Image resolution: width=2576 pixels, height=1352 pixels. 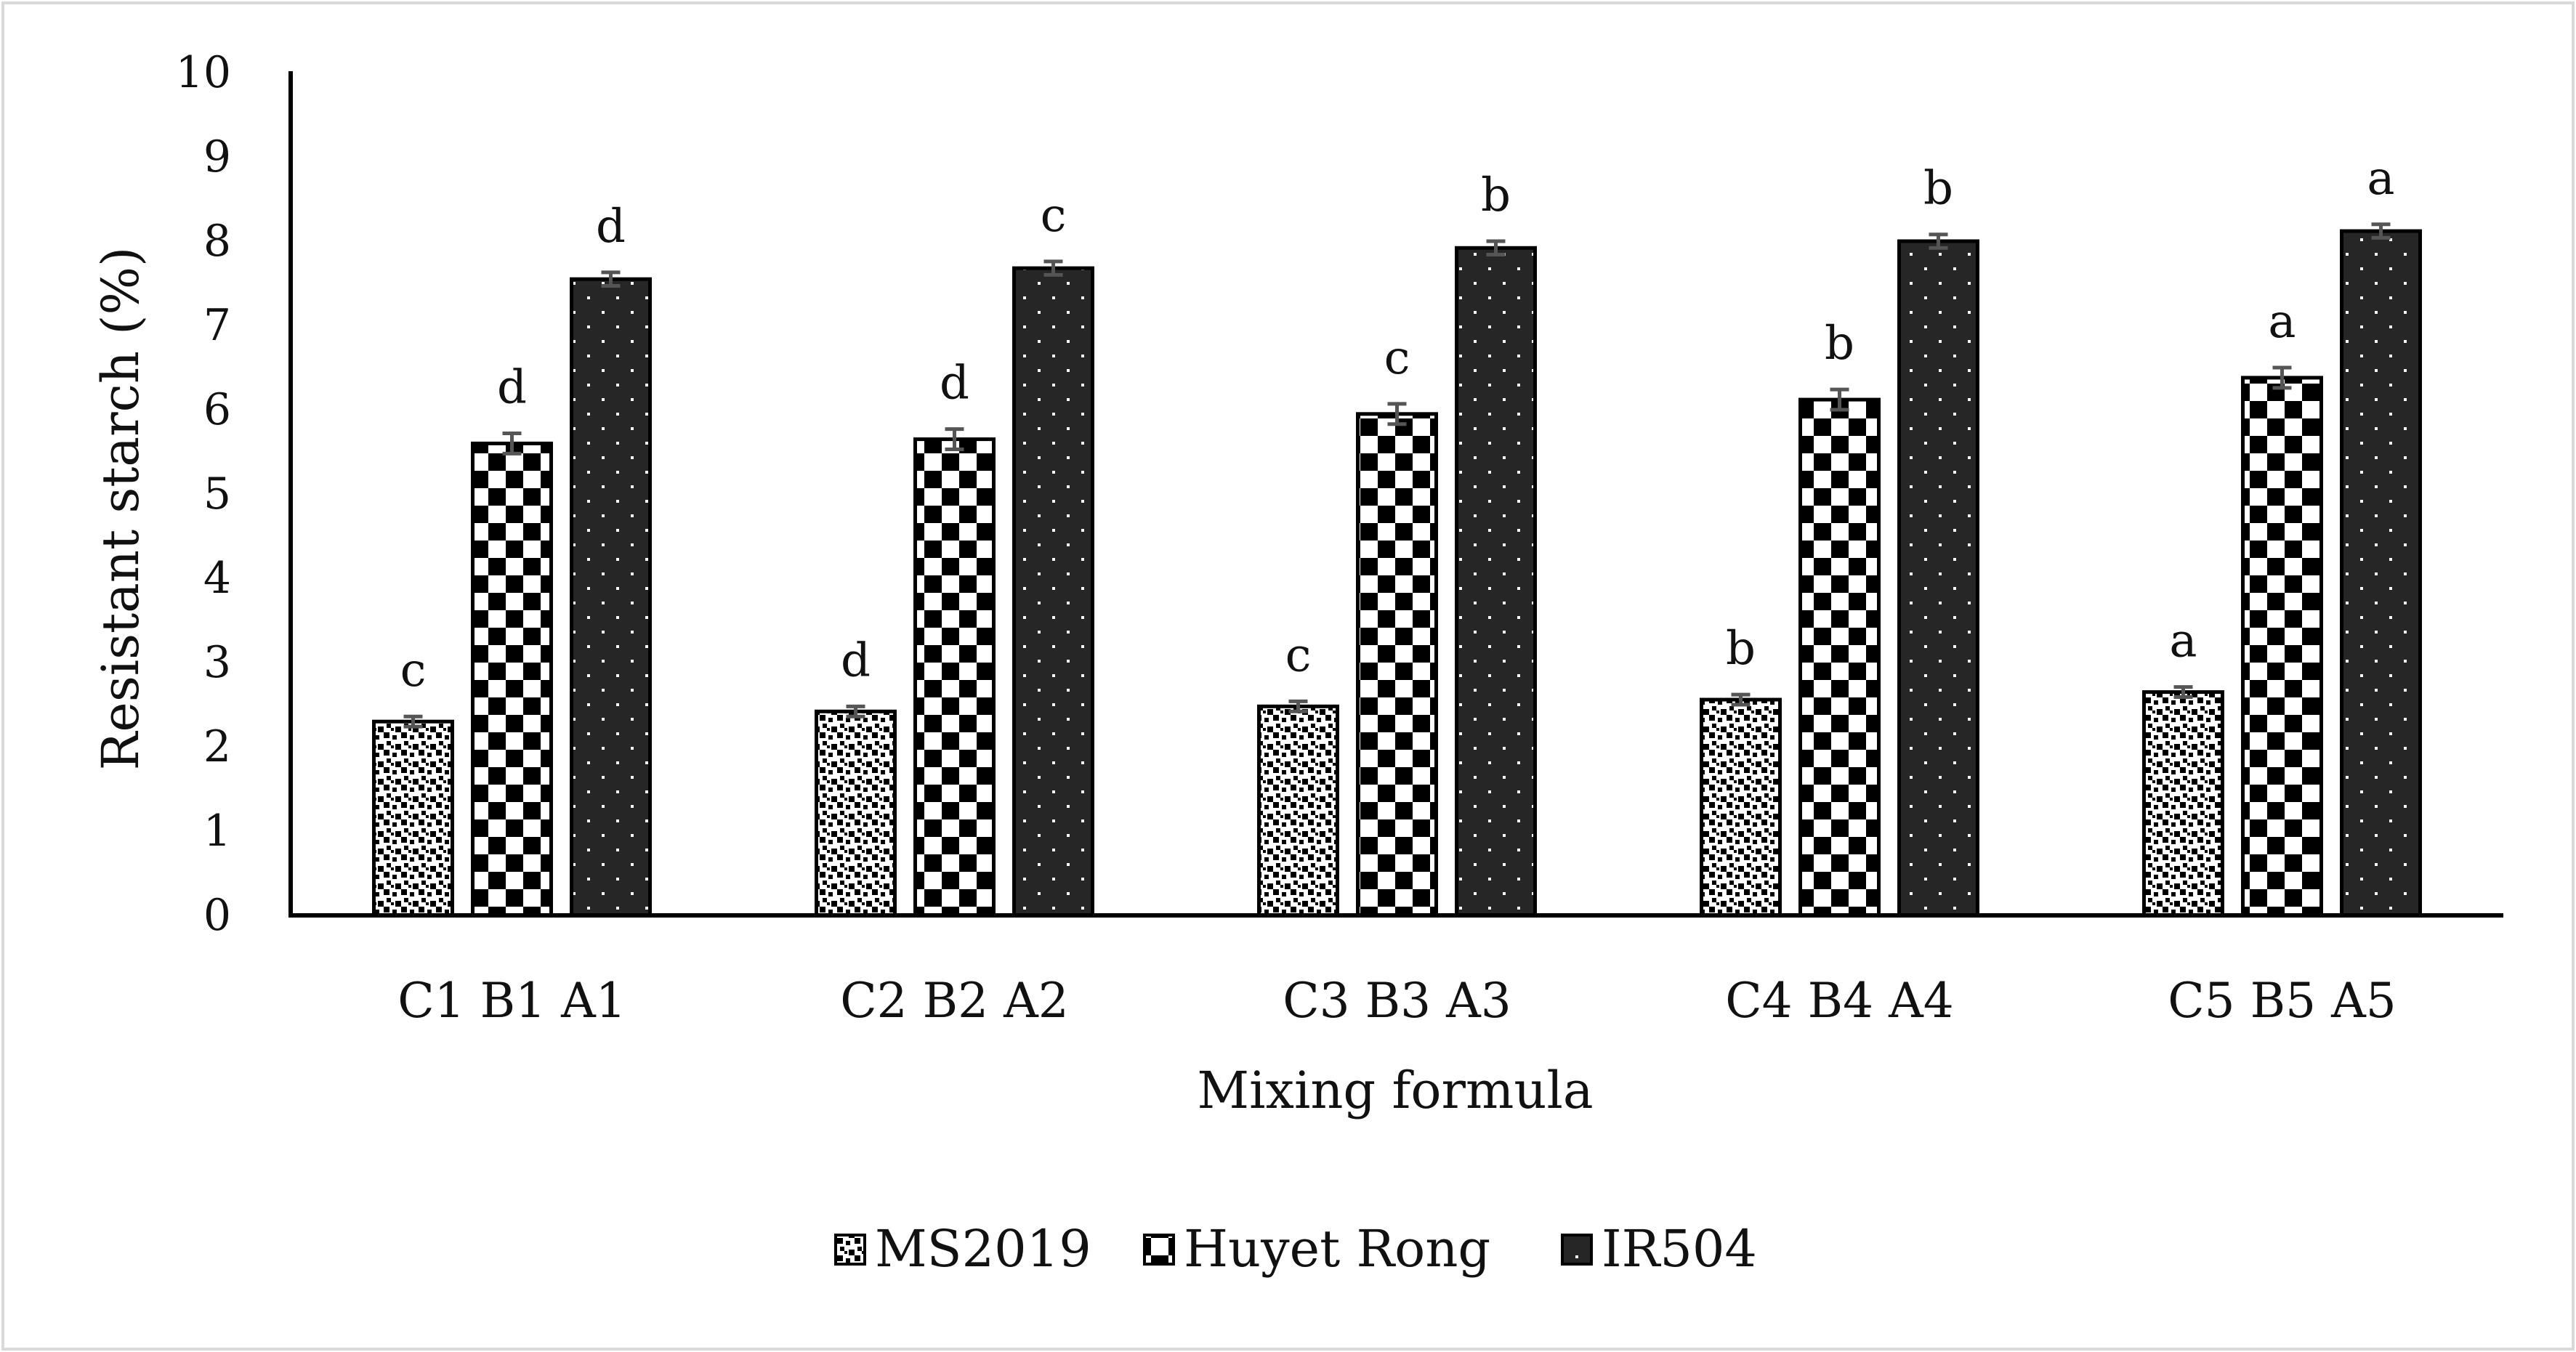 I want to click on legend-label: Huyet Rong, so click(x=1337, y=1249).